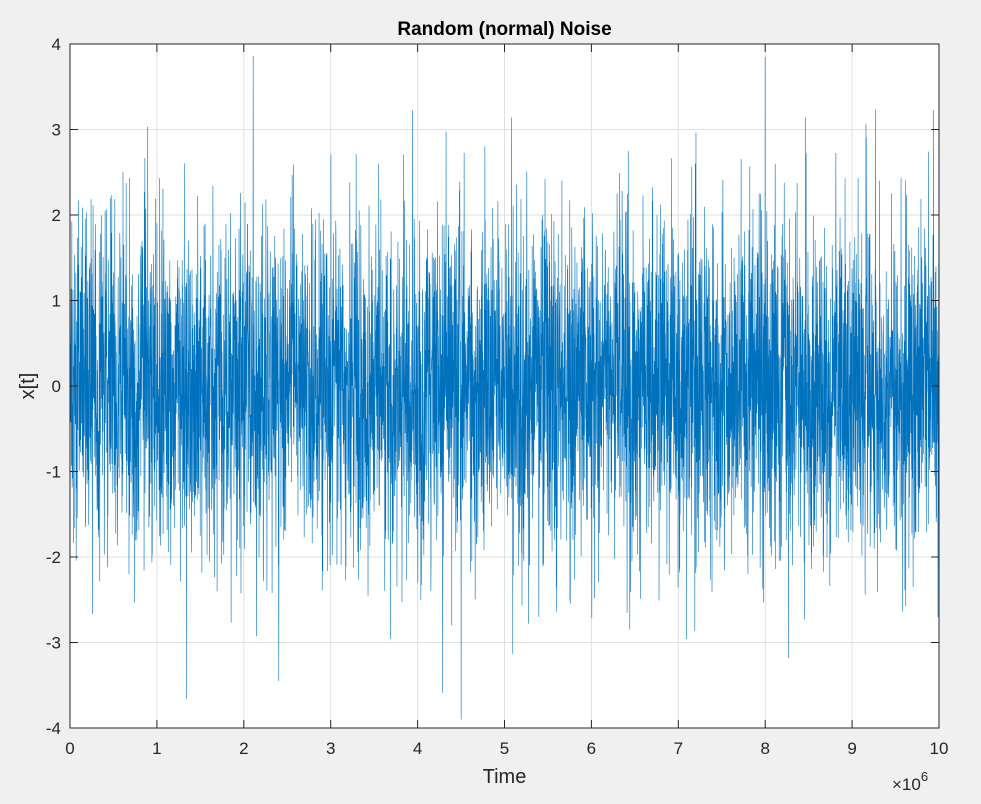  Describe the element at coordinates (156, 748) in the screenshot. I see `x-tick-label: 1` at that location.